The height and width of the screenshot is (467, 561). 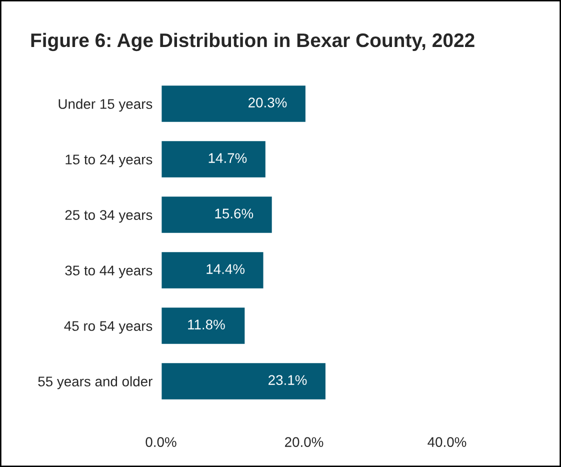 What do you see at coordinates (108, 216) in the screenshot?
I see `y-tick-label: 25 to 34 years` at bounding box center [108, 216].